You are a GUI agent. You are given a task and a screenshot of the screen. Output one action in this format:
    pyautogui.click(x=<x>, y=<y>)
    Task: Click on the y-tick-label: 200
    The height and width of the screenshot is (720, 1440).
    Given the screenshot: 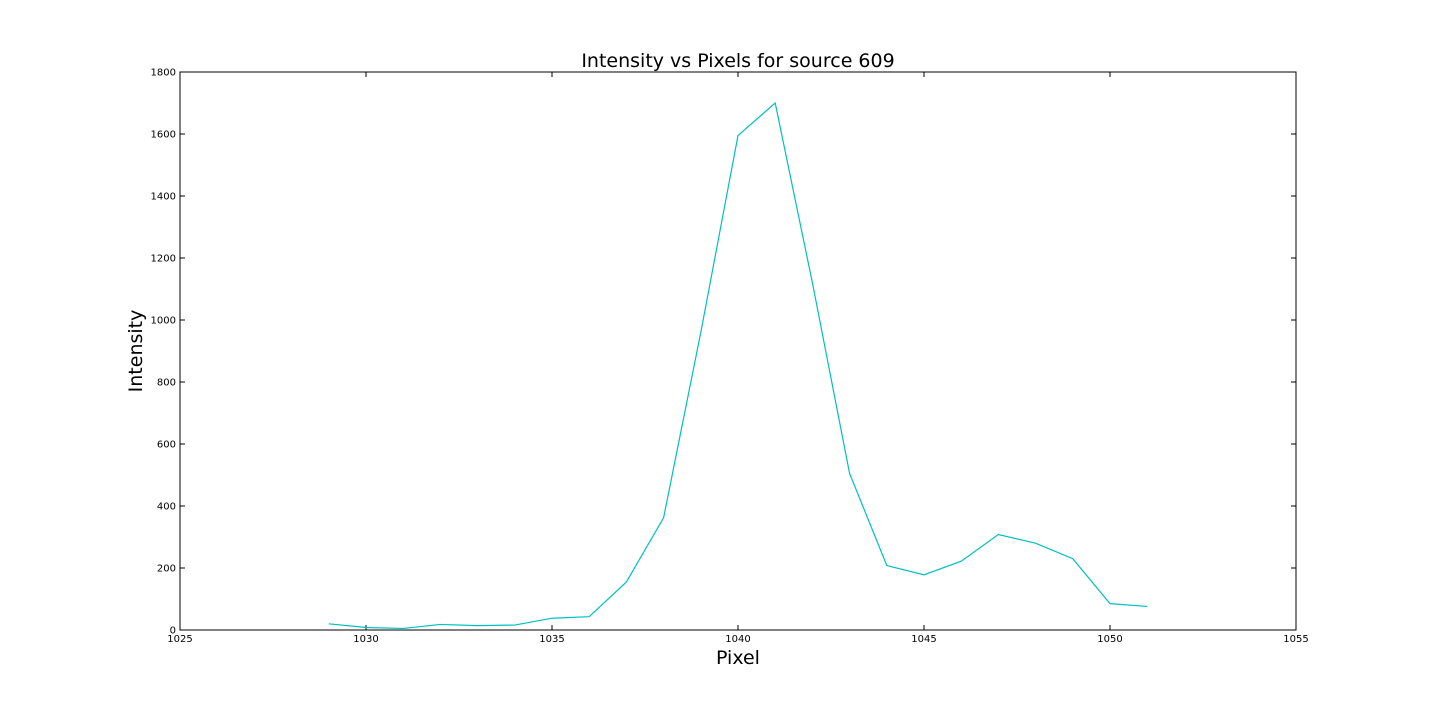 What is the action you would take?
    pyautogui.click(x=166, y=569)
    